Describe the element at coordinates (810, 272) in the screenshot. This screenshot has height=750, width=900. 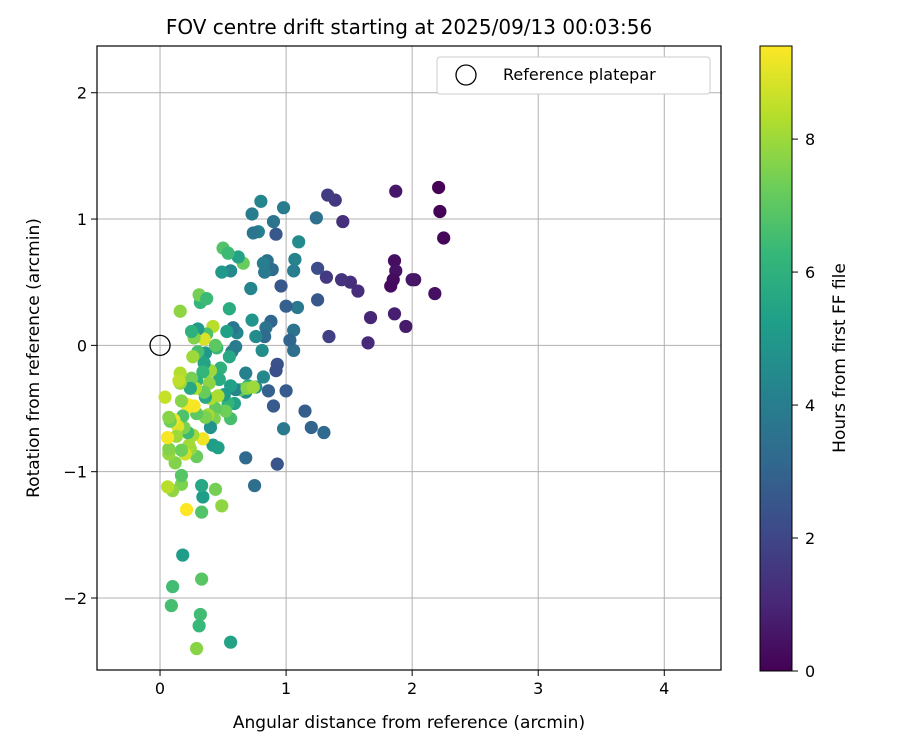
I see `colorbar-tick-label: 6` at that location.